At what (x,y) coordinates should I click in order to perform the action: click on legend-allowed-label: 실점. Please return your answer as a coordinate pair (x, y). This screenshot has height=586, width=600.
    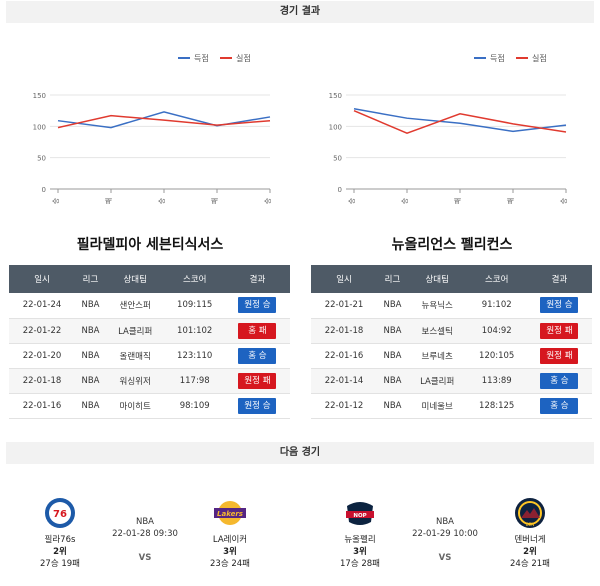
    Looking at the image, I should click on (539, 58).